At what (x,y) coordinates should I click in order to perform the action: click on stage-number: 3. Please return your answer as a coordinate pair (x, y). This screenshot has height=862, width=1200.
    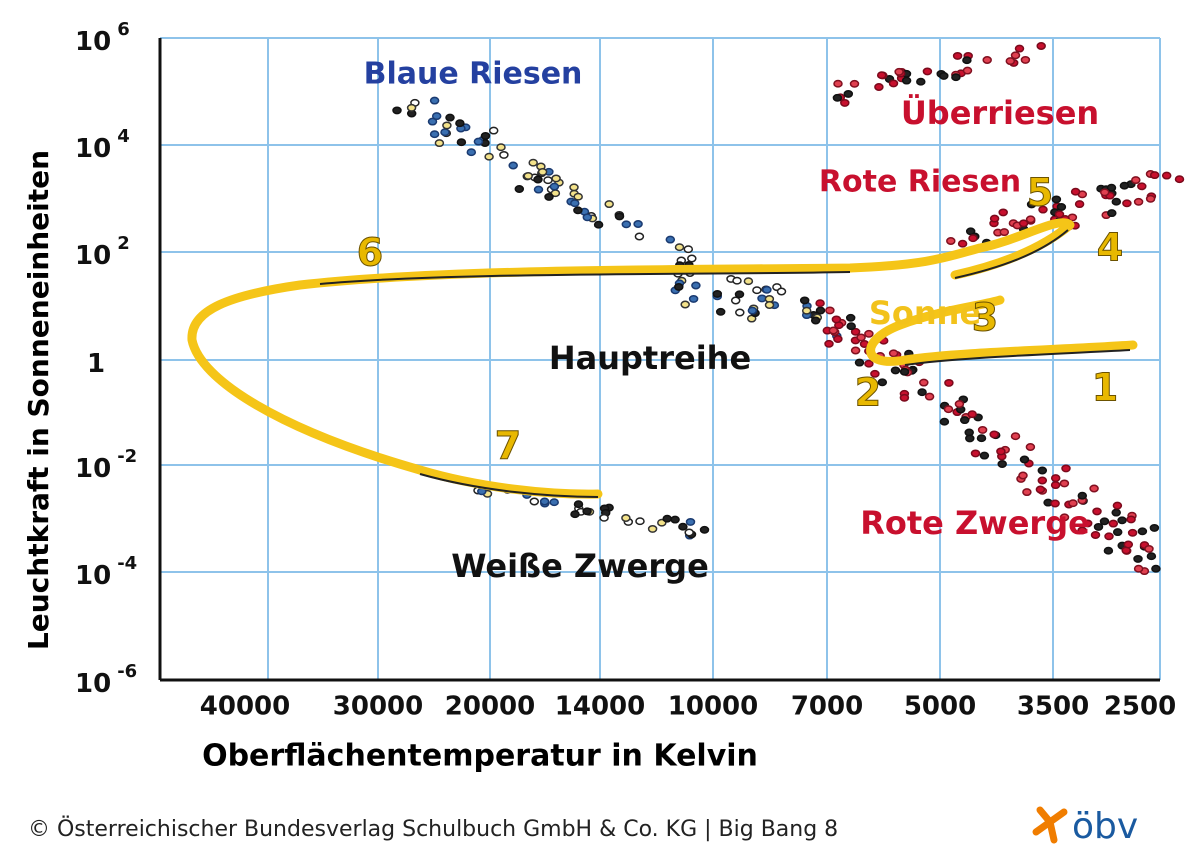
    Looking at the image, I should click on (985, 318).